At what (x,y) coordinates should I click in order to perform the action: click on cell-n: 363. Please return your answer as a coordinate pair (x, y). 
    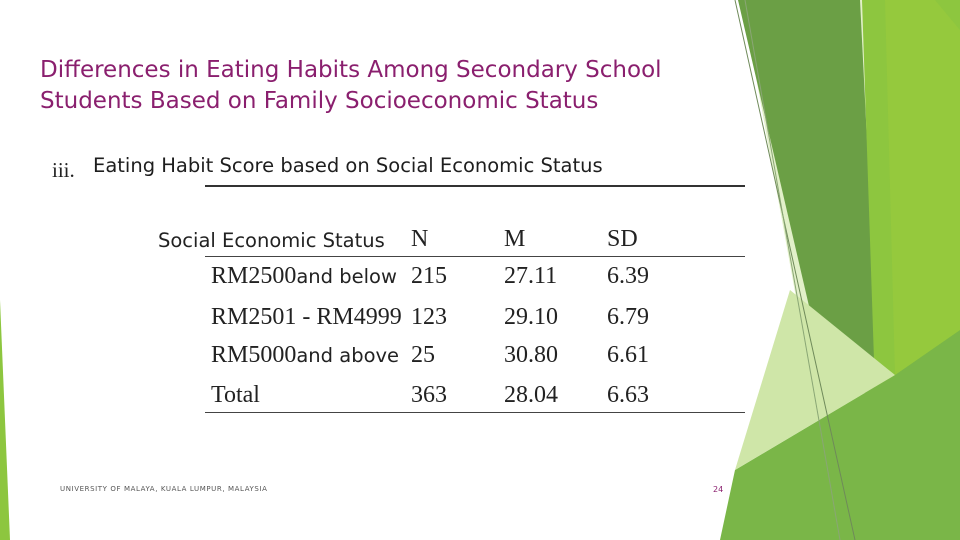
    Looking at the image, I should click on (429, 395).